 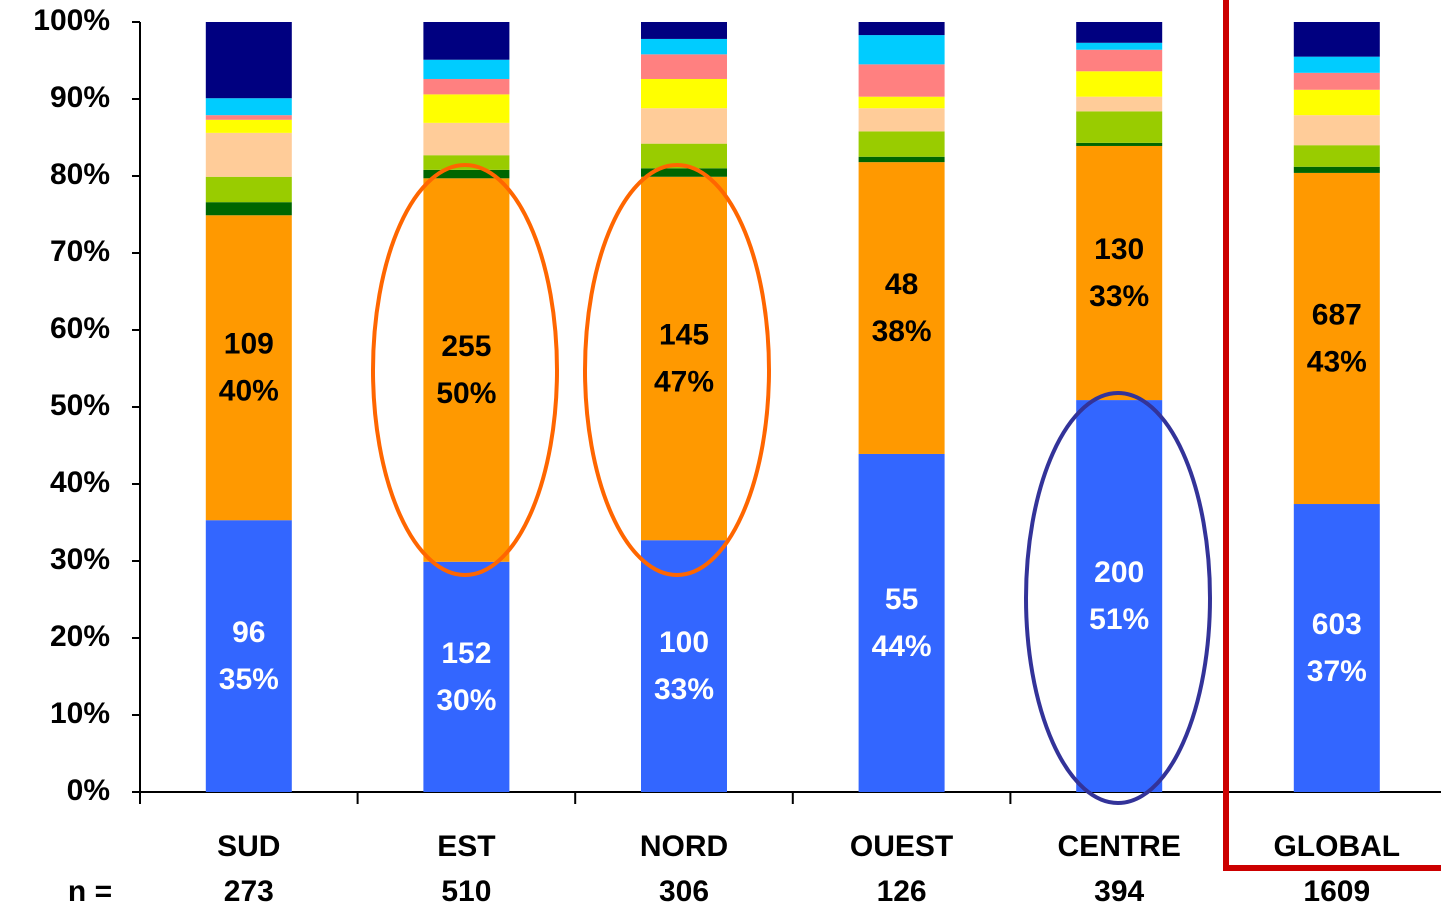 I want to click on y-tick-label: 80%, so click(x=80, y=174).